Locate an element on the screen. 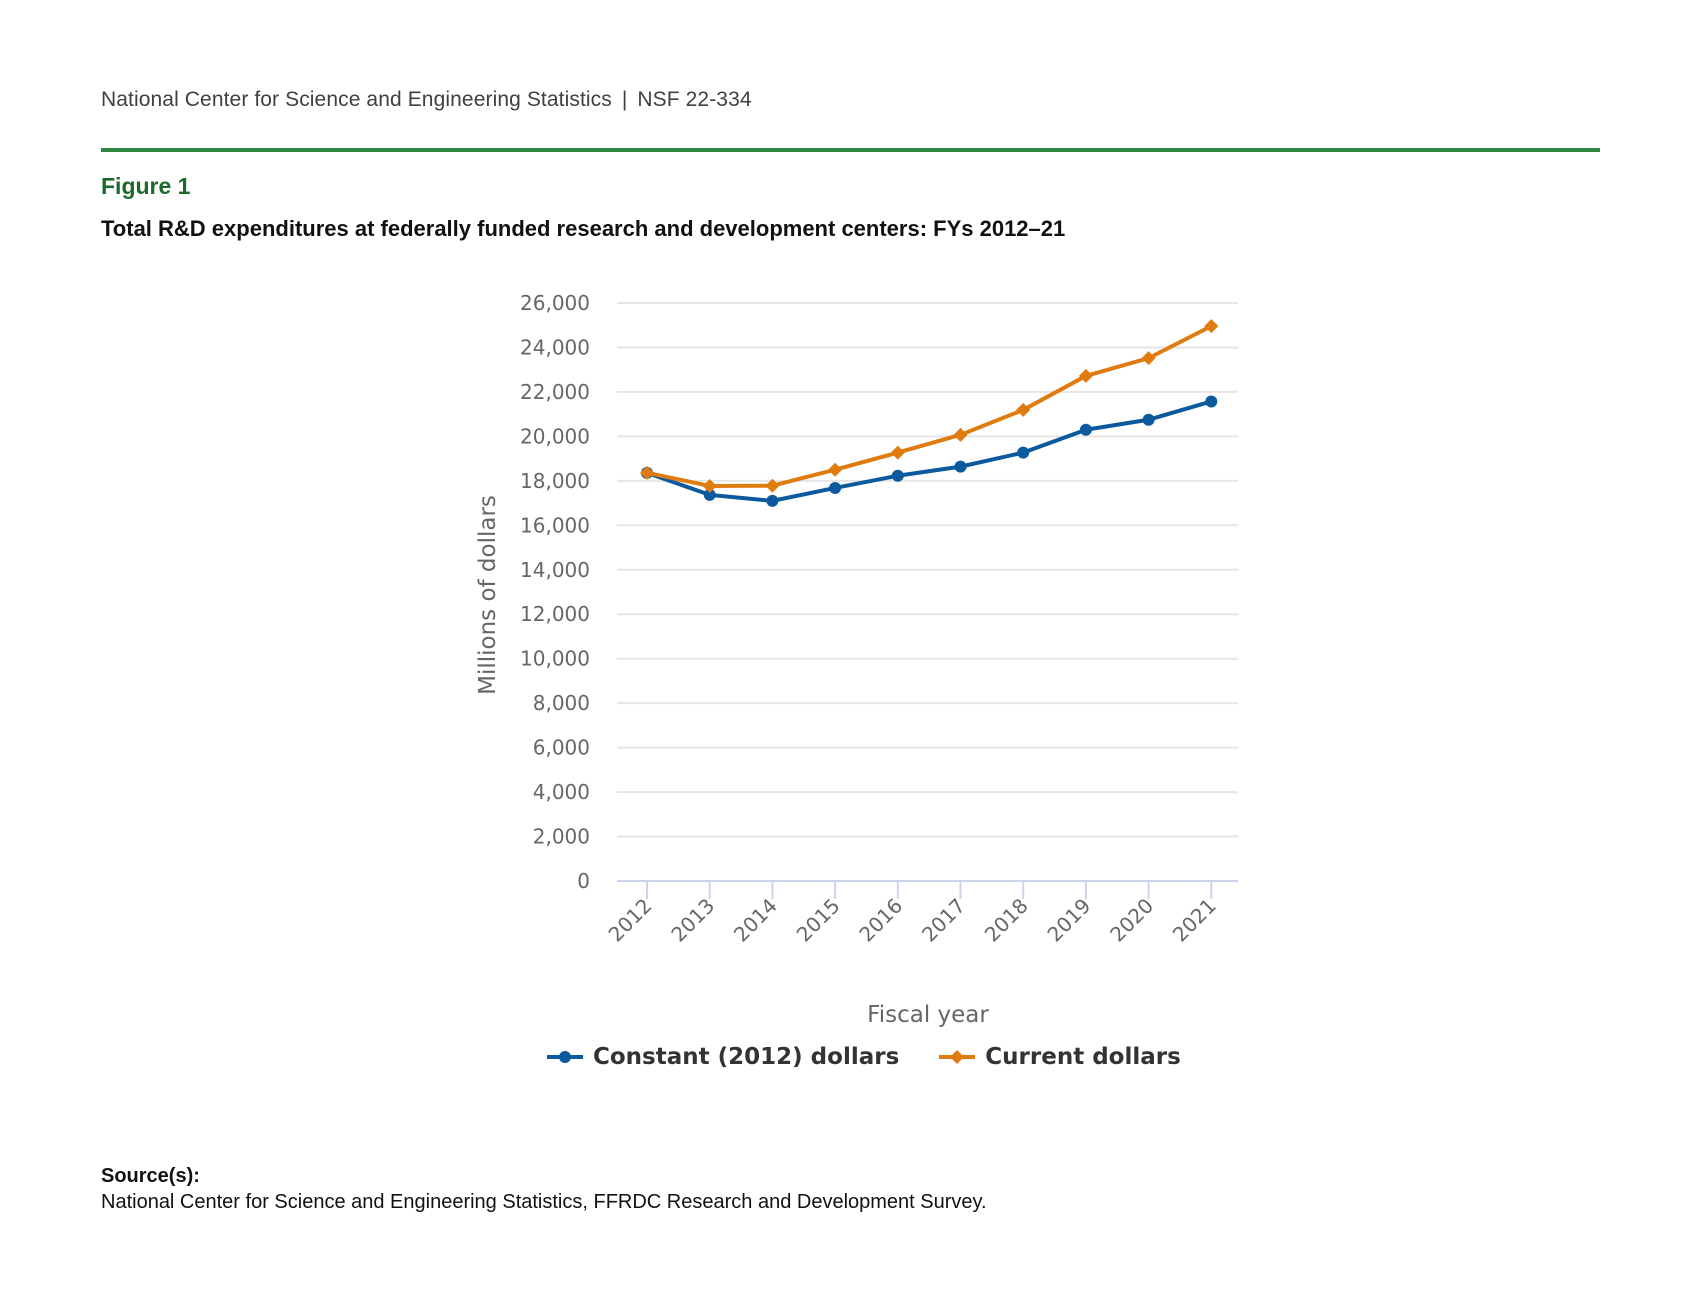 This screenshot has height=1305, width=1699. chart-legend: Constant (2012) dollars Current dollars is located at coordinates (864, 1057).